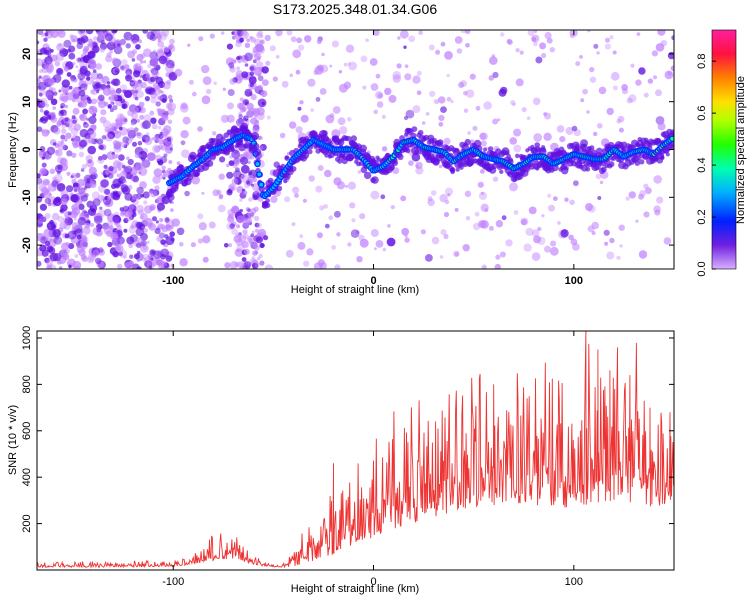  I want to click on spec-y-tick-label: 0, so click(27, 149).